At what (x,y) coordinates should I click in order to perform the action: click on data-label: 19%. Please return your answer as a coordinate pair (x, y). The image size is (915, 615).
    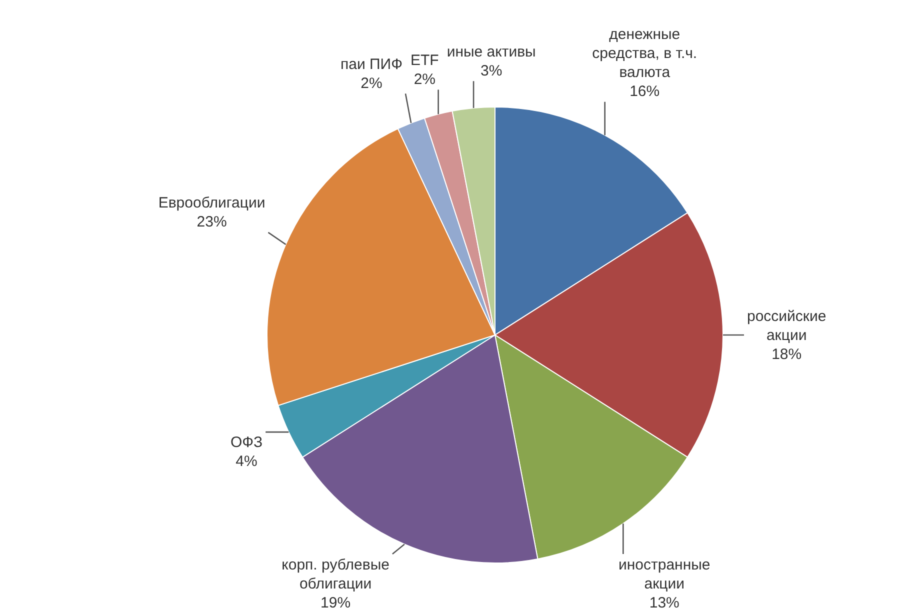
    Looking at the image, I should click on (335, 603).